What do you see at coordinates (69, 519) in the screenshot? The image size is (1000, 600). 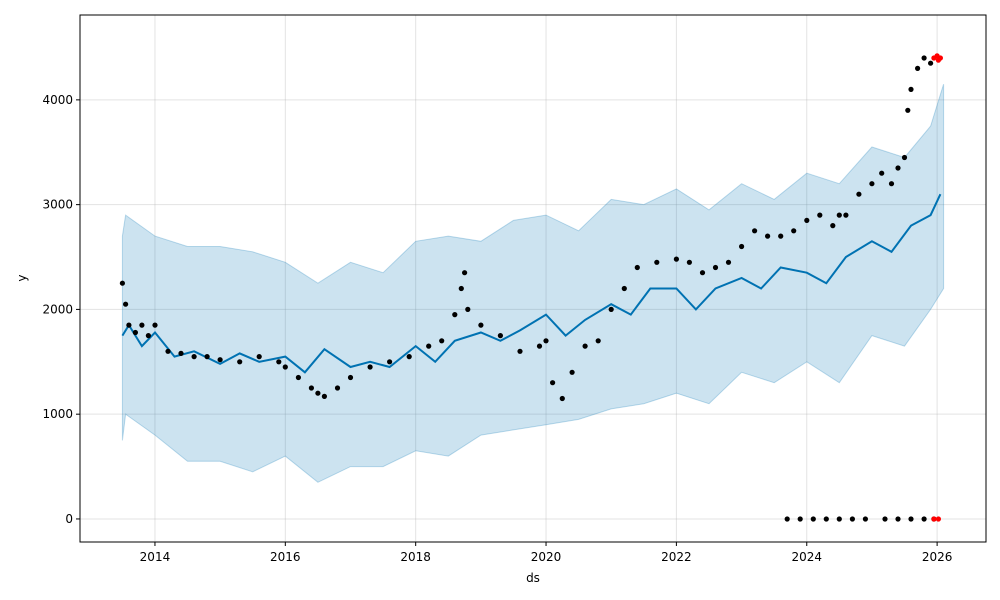 I see `y-tick-label: 0` at bounding box center [69, 519].